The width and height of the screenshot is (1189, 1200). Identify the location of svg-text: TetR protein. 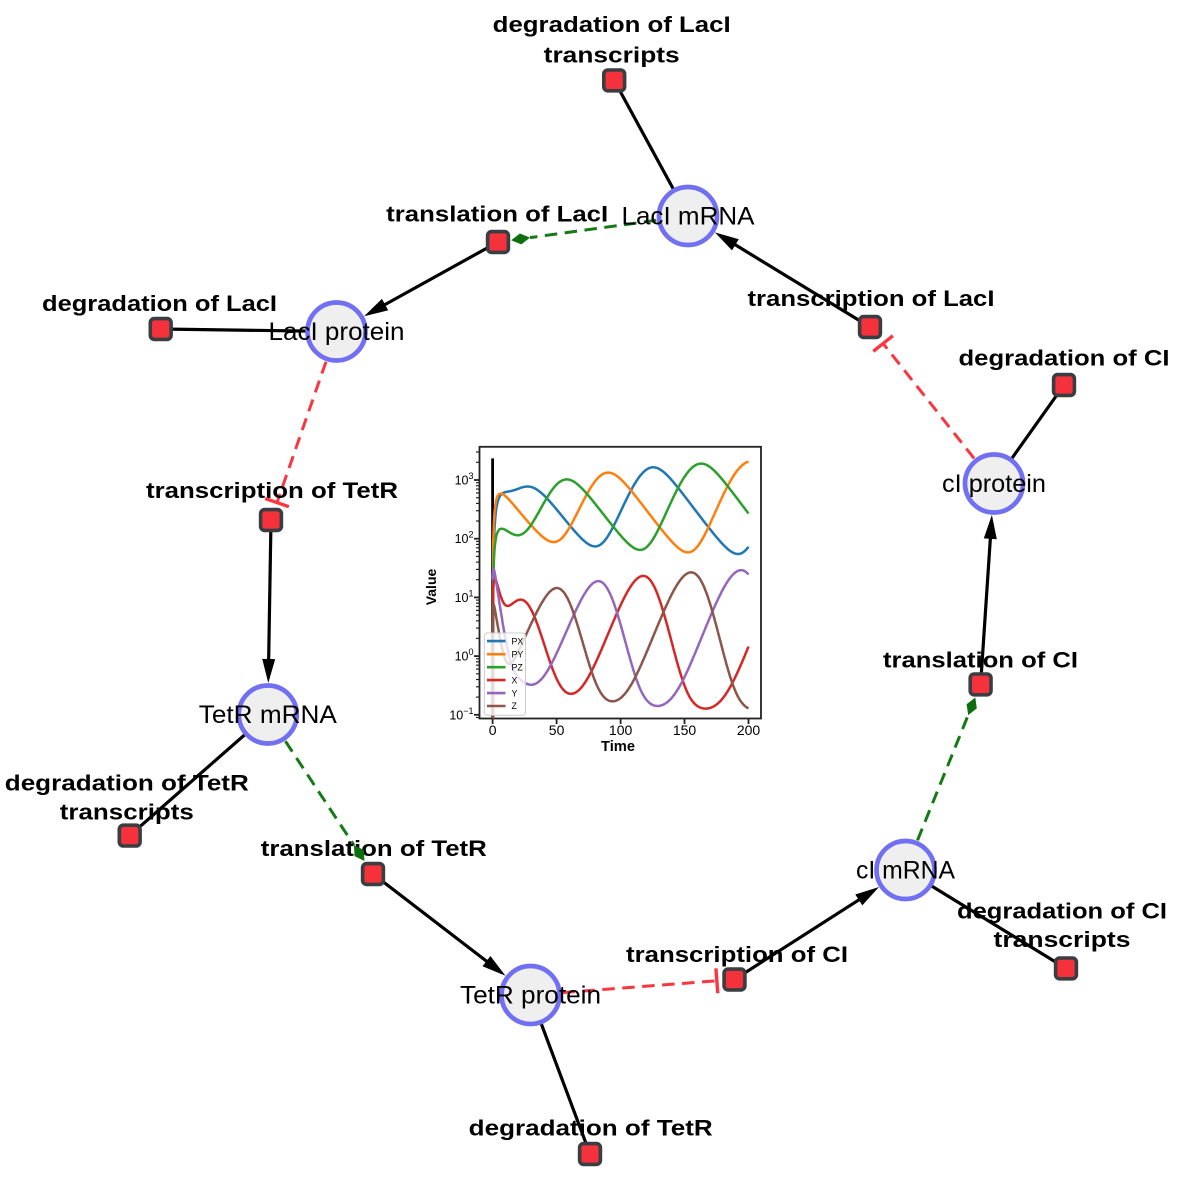
(530, 996).